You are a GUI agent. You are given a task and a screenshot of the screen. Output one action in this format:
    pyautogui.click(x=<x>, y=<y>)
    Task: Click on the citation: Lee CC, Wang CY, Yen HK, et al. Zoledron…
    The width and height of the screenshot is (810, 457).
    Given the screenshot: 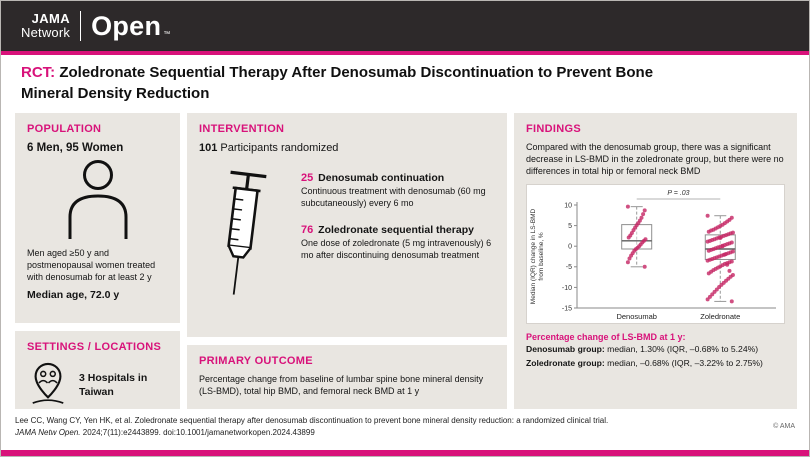 What is the action you would take?
    pyautogui.click(x=311, y=426)
    